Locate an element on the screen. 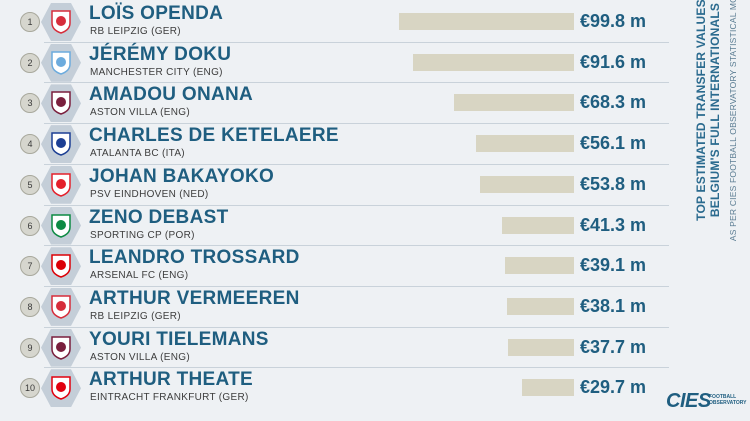 This screenshot has width=750, height=421. chart-title: TOP ESTIMATED TRANSFER VALUES is located at coordinates (701, 110).